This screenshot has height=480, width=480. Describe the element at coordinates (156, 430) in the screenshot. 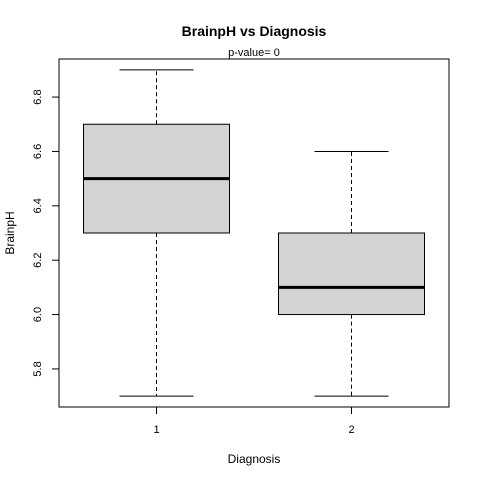

I see `x-tick-label: 1` at that location.